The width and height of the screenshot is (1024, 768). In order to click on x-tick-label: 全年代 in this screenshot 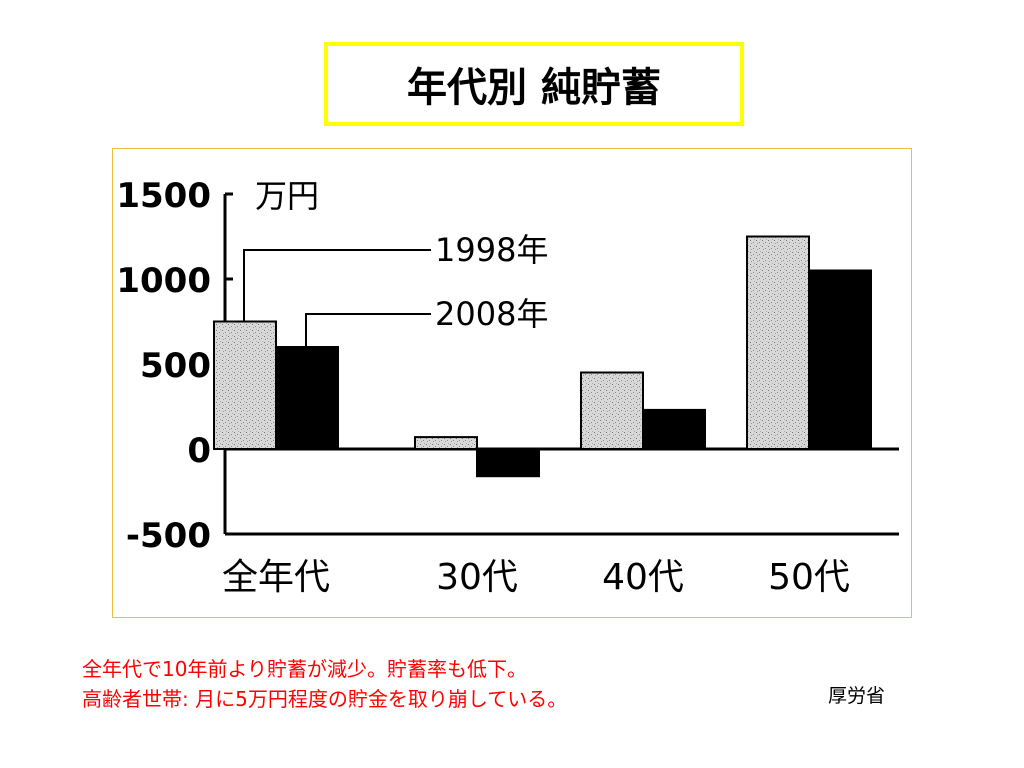, I will do `click(276, 577)`.